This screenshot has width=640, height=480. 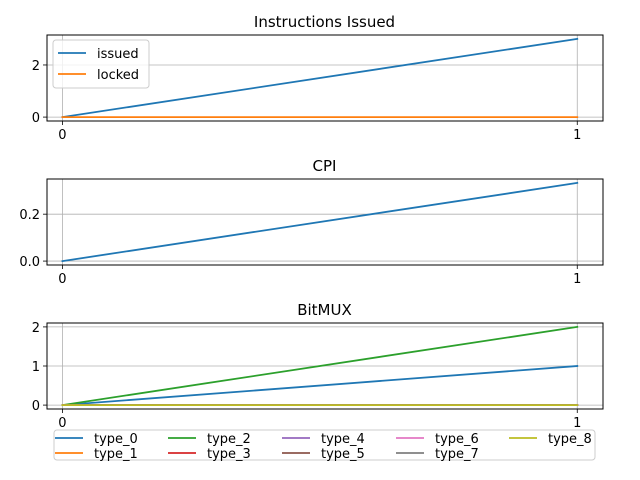 I want to click on tick-group: 0 1 0.0 0.2, so click(x=300, y=247).